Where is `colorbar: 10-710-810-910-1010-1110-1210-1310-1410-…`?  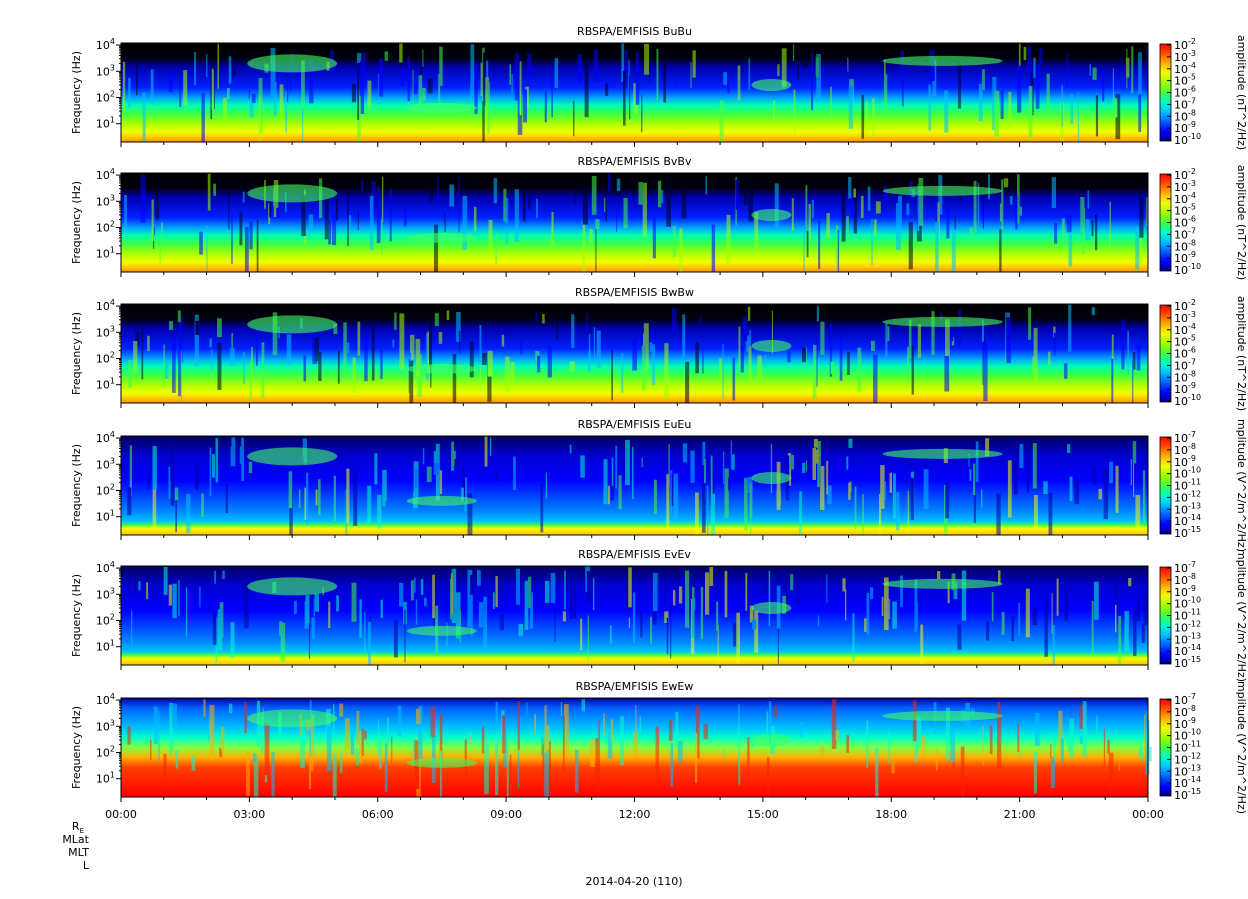
colorbar: 10-710-810-910-1010-1110-1210-1310-1410-… is located at coordinates (1203, 485).